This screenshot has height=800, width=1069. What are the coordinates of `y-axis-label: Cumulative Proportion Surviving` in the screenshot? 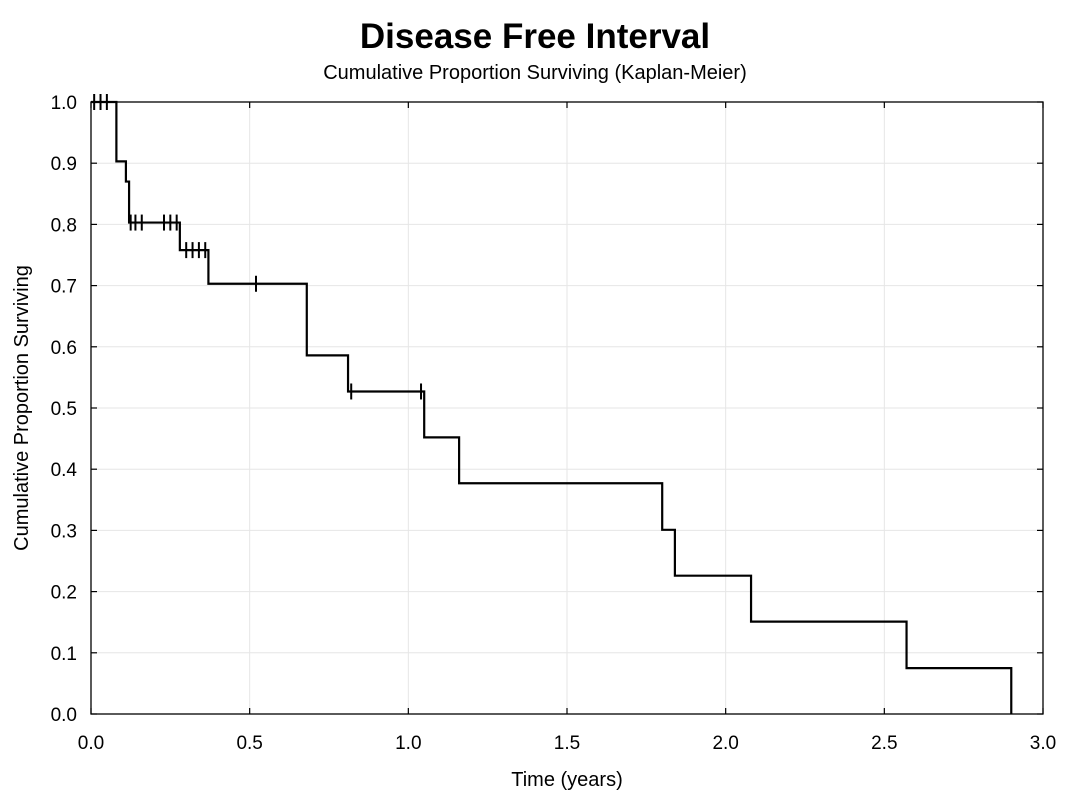 It's located at (22, 408).